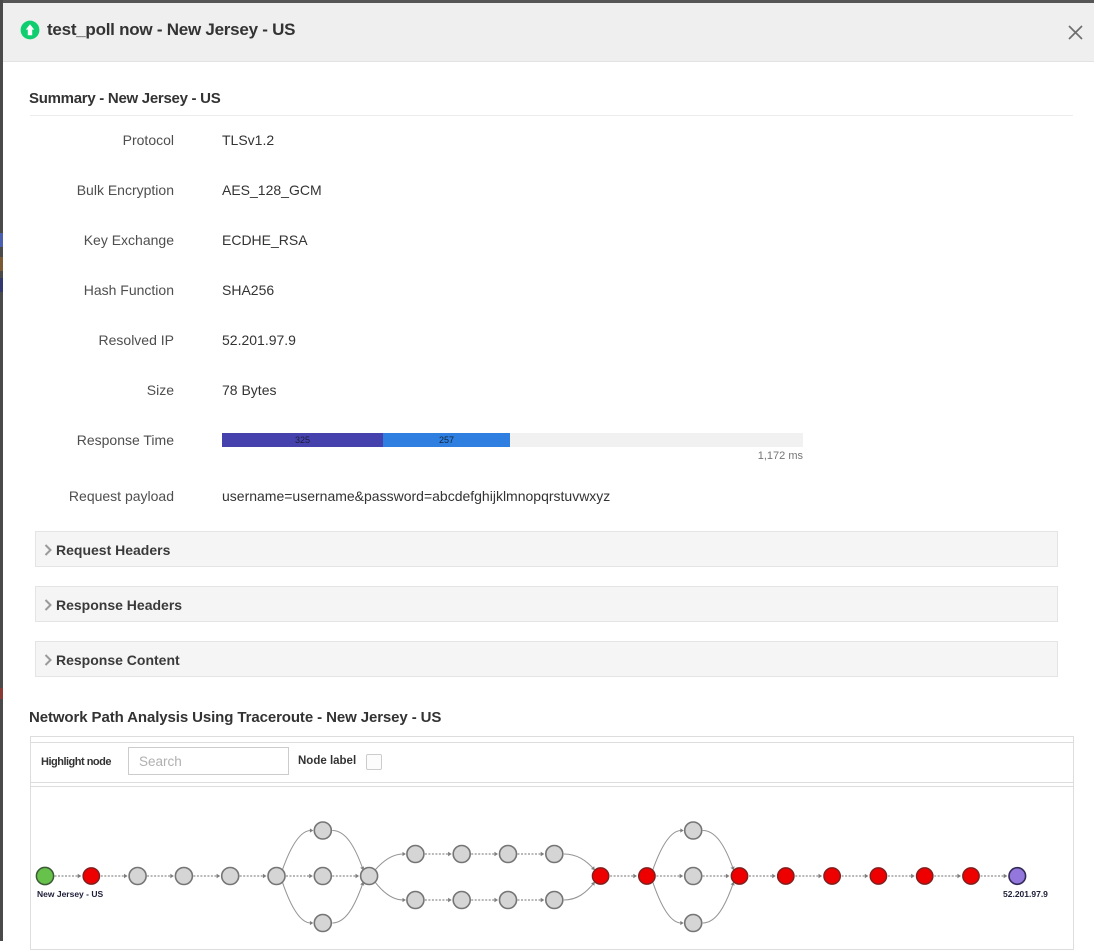  What do you see at coordinates (1025, 894) in the screenshot?
I see `svg-text: 52.201.97.9` at bounding box center [1025, 894].